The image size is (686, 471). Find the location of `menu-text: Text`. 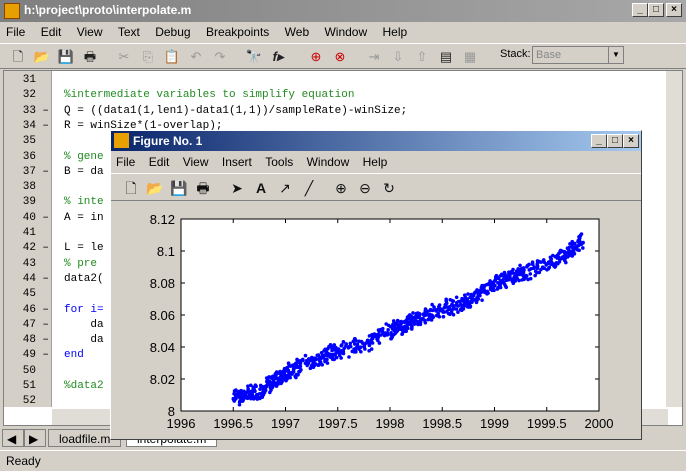

menu-text: Text is located at coordinates (128, 32).